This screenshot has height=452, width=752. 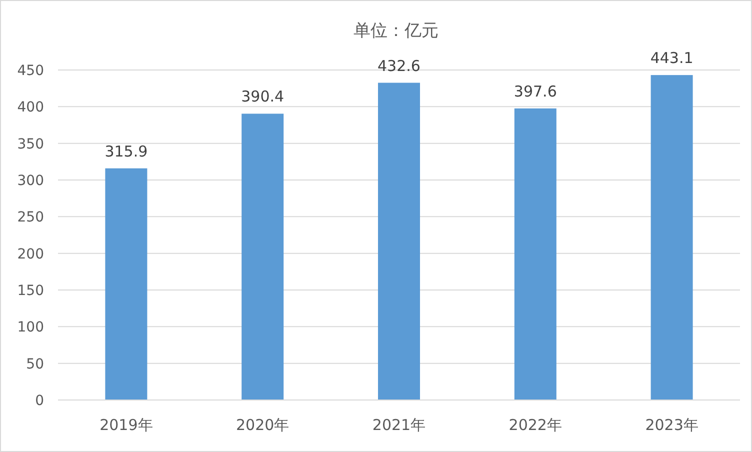 I want to click on y-tick-label: 250, so click(x=30, y=218).